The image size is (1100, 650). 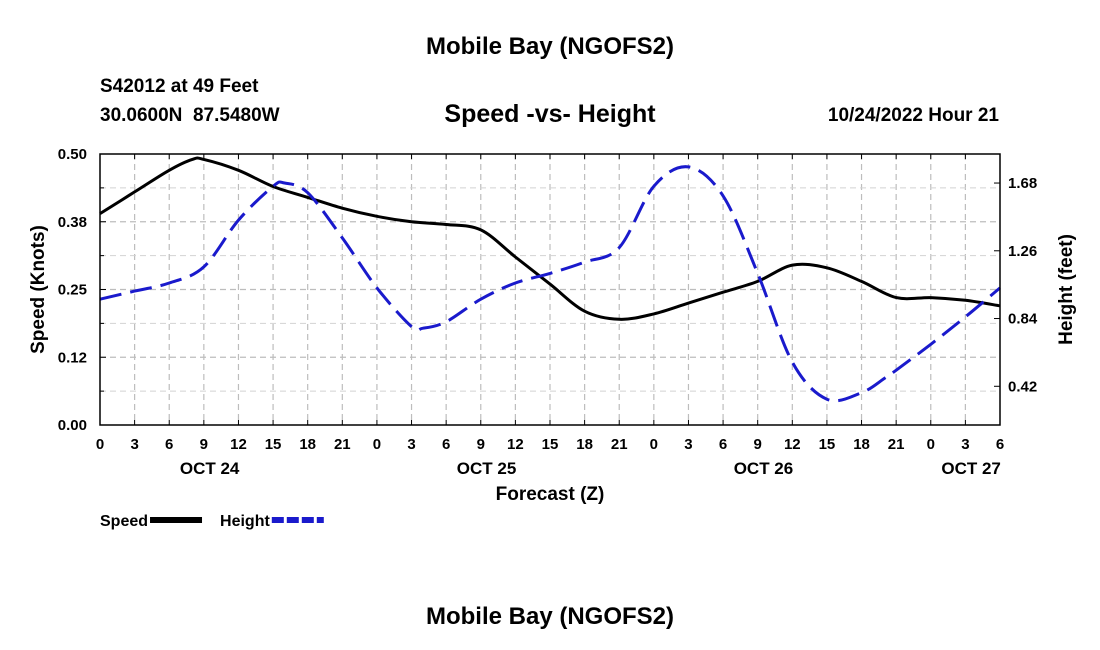 What do you see at coordinates (1022, 183) in the screenshot?
I see `y2-tick-label: 1.68` at bounding box center [1022, 183].